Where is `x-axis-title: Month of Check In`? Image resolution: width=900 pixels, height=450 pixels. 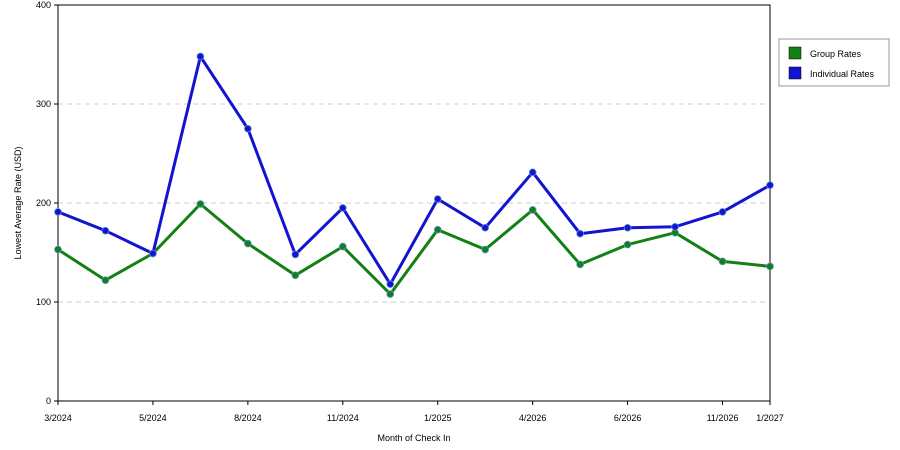 x-axis-title: Month of Check In is located at coordinates (413, 438).